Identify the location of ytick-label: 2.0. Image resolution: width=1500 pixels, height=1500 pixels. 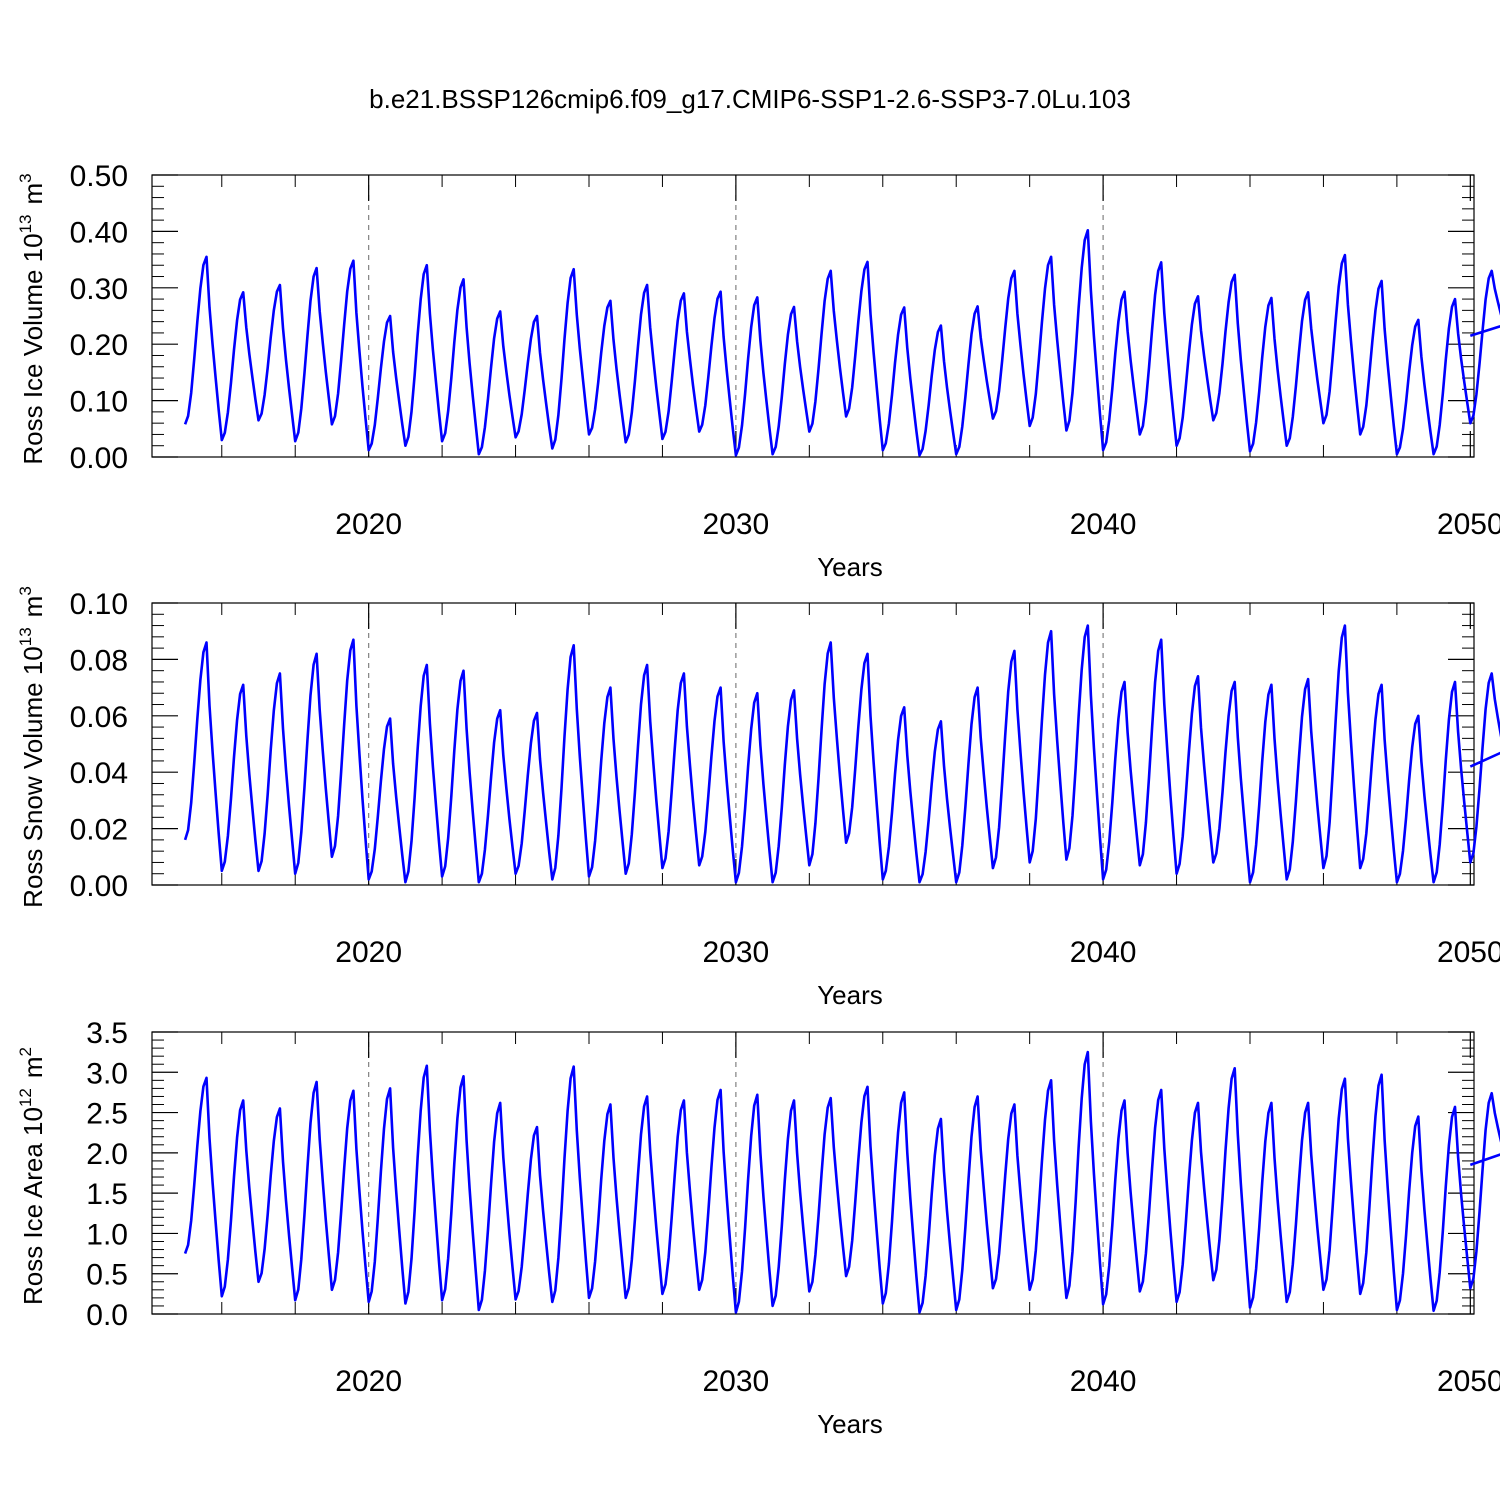
(107, 1154).